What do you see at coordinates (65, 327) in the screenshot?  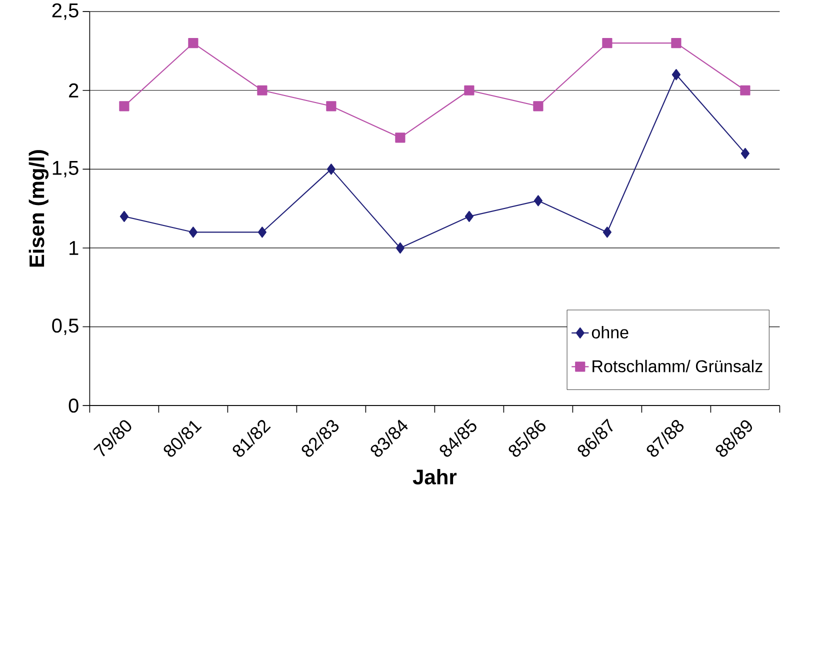 I see `y-tick-label: 0,5` at bounding box center [65, 327].